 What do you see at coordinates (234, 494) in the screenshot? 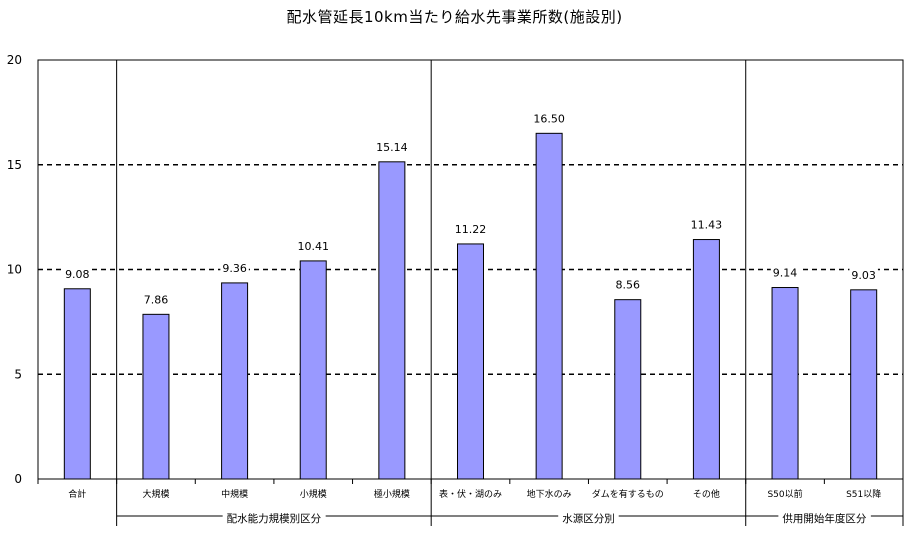
I see `x-tick-label: 中規模` at bounding box center [234, 494].